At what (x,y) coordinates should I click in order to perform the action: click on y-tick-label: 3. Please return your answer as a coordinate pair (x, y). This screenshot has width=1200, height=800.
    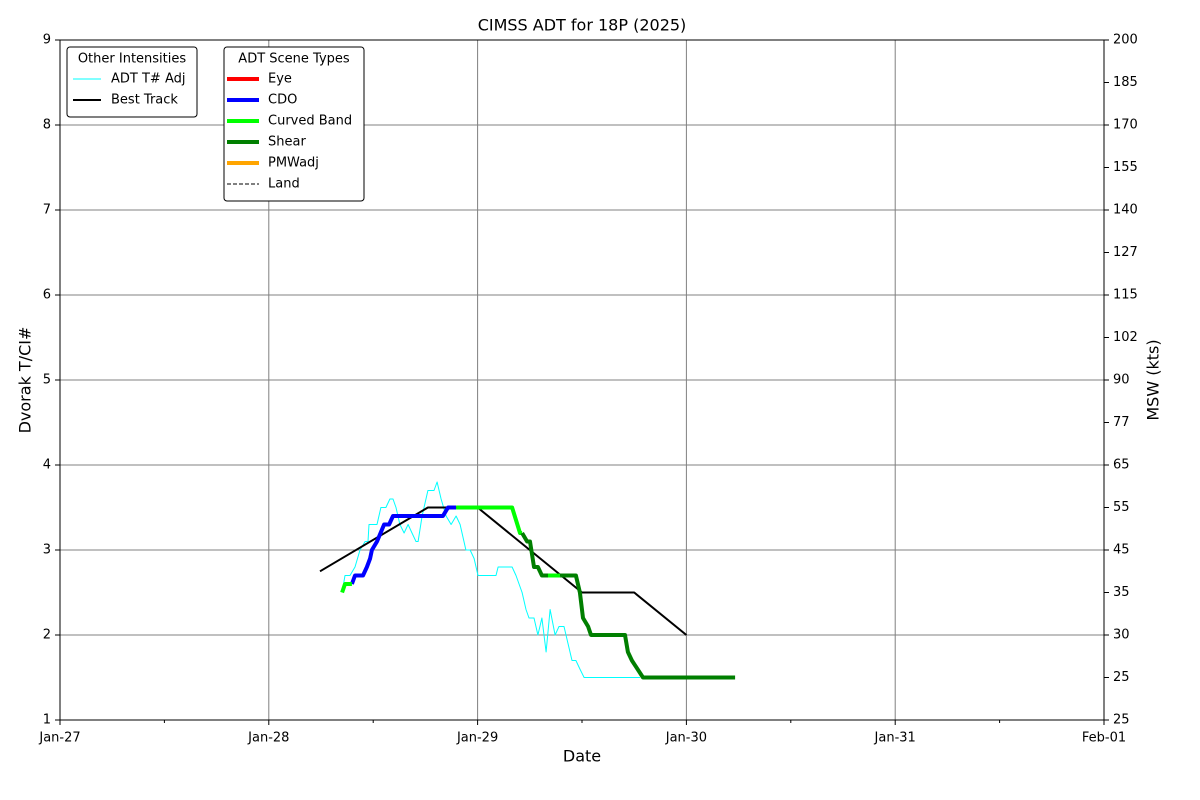
    Looking at the image, I should click on (47, 550).